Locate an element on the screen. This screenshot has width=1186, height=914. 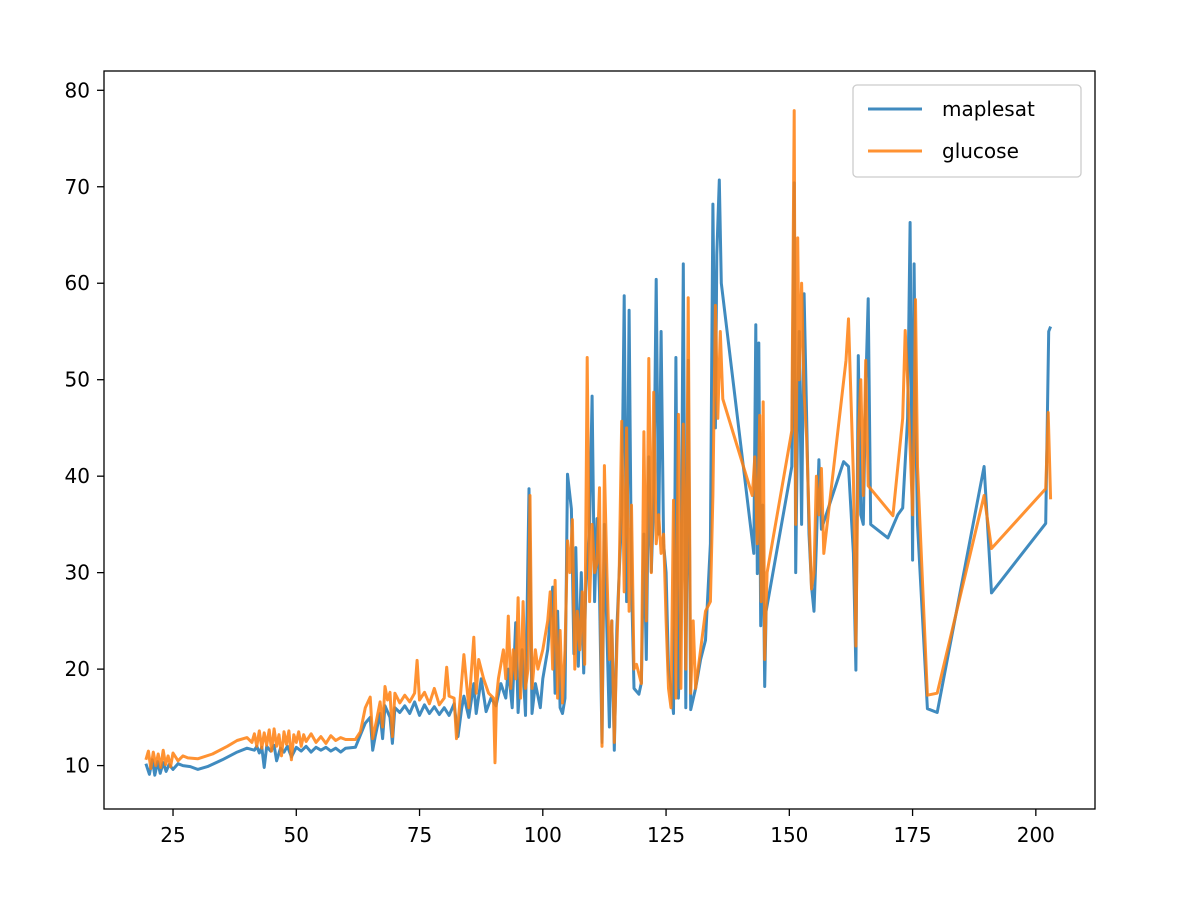
x-tick-label: 125 is located at coordinates (666, 835).